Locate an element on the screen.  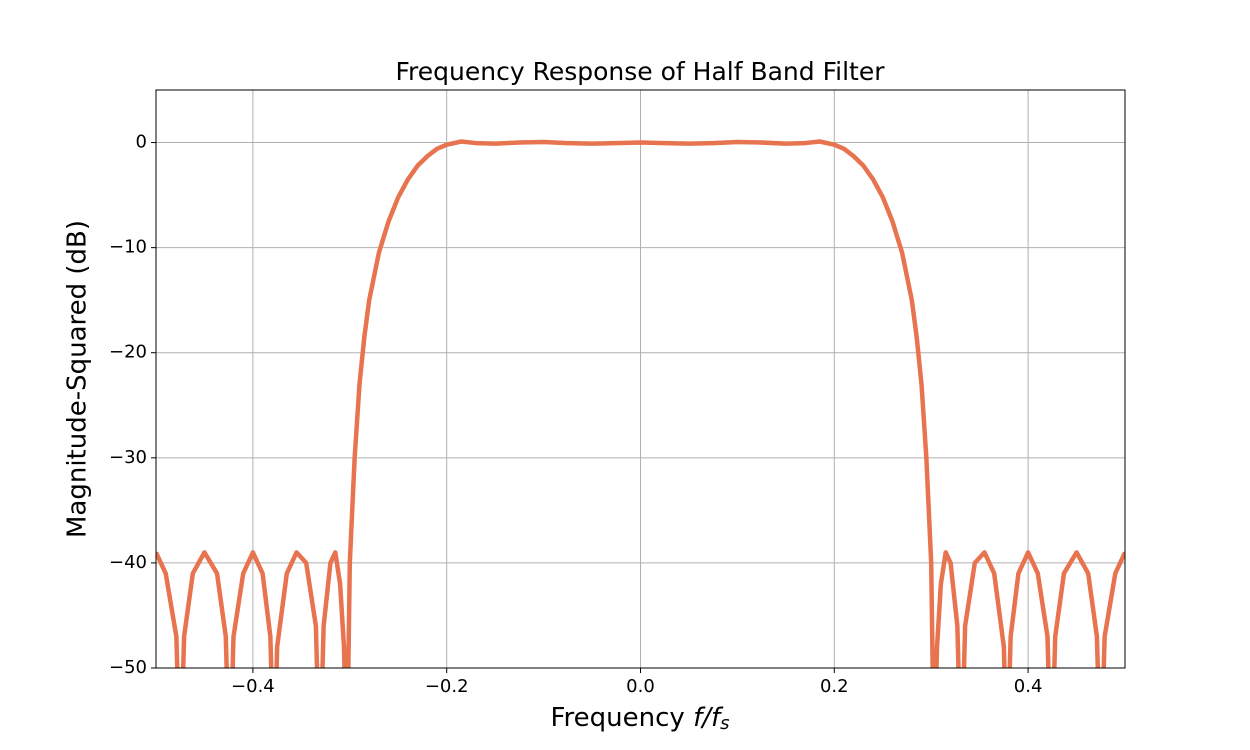
y-tick-label: −30 is located at coordinates (128, 457).